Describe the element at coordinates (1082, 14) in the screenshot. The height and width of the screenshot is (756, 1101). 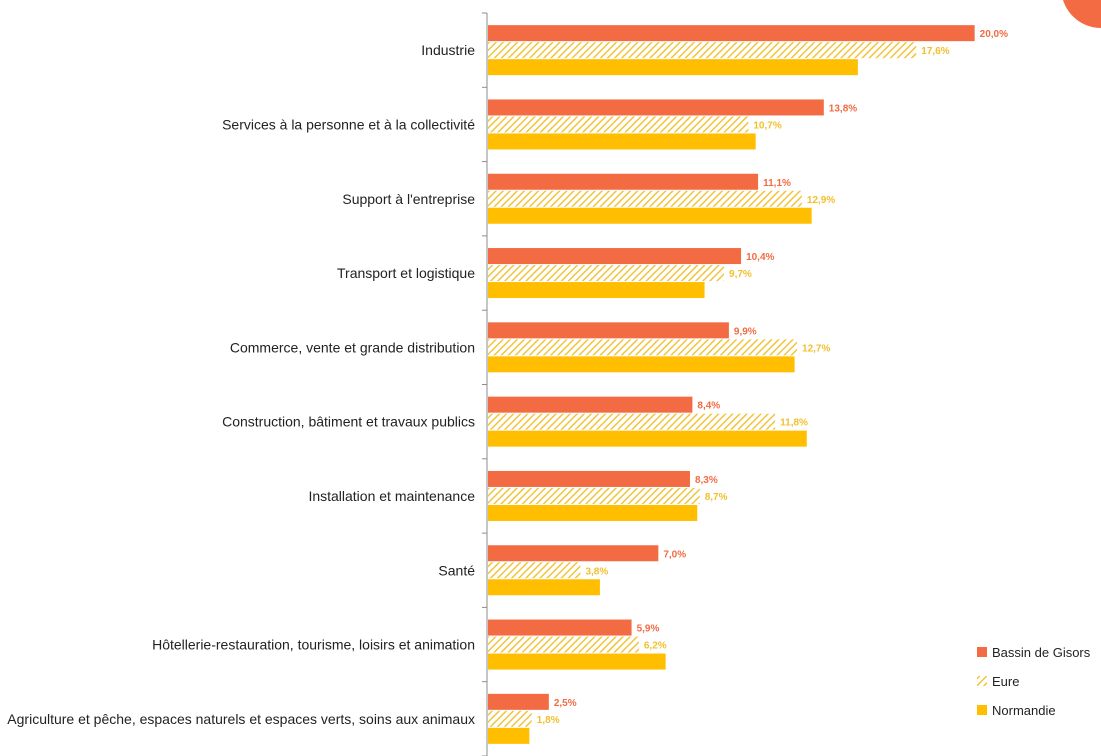
I see `corner-decoration` at that location.